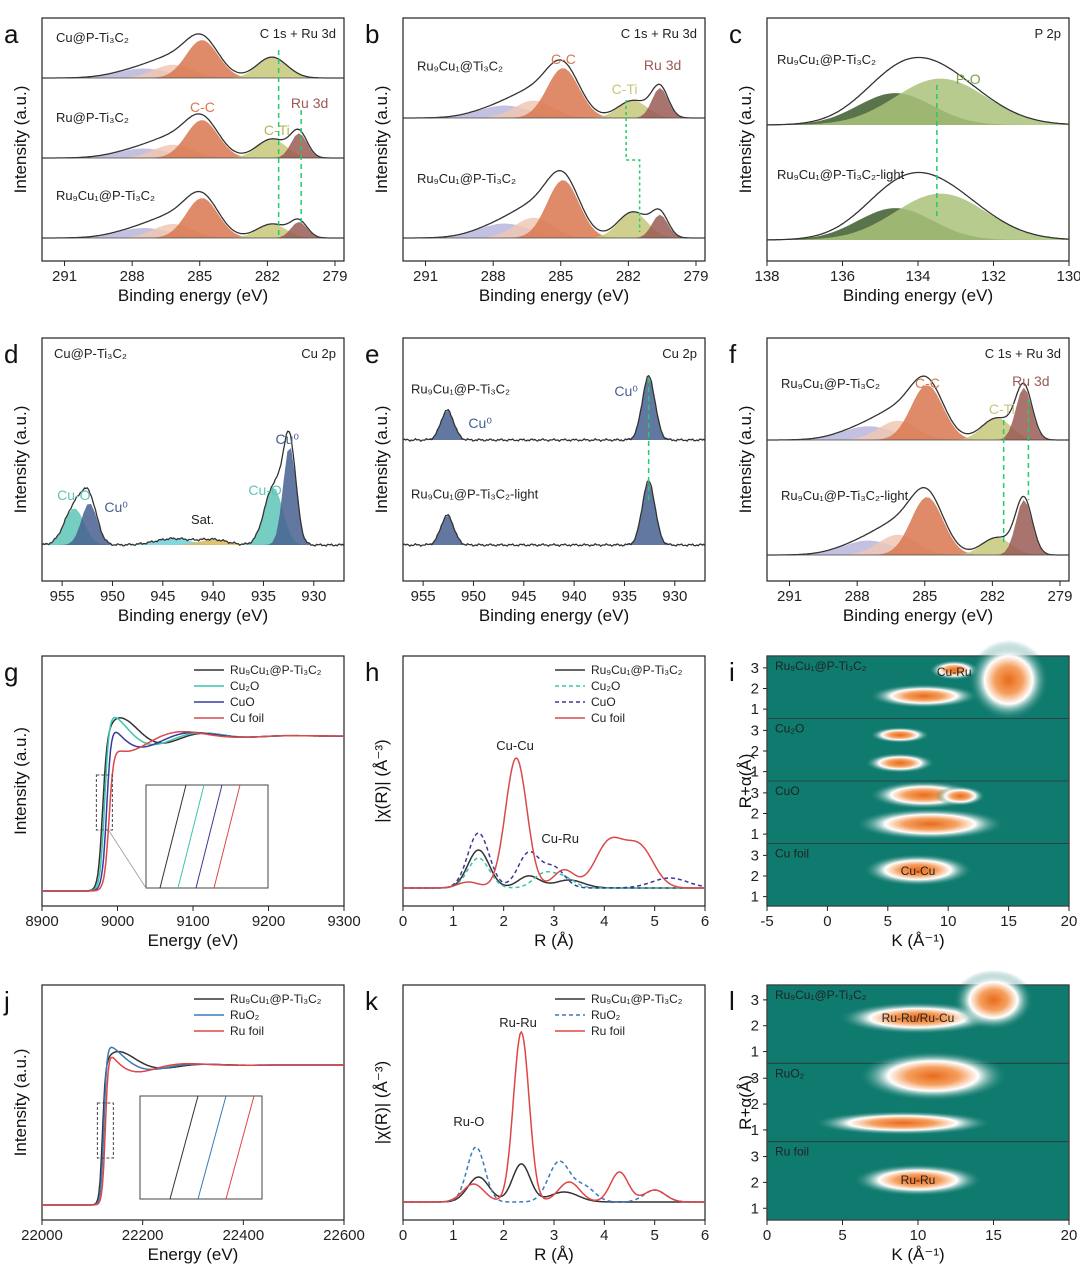 The height and width of the screenshot is (1279, 1080). What do you see at coordinates (453, 1235) in the screenshot?
I see `x-tick-label: 1` at bounding box center [453, 1235].